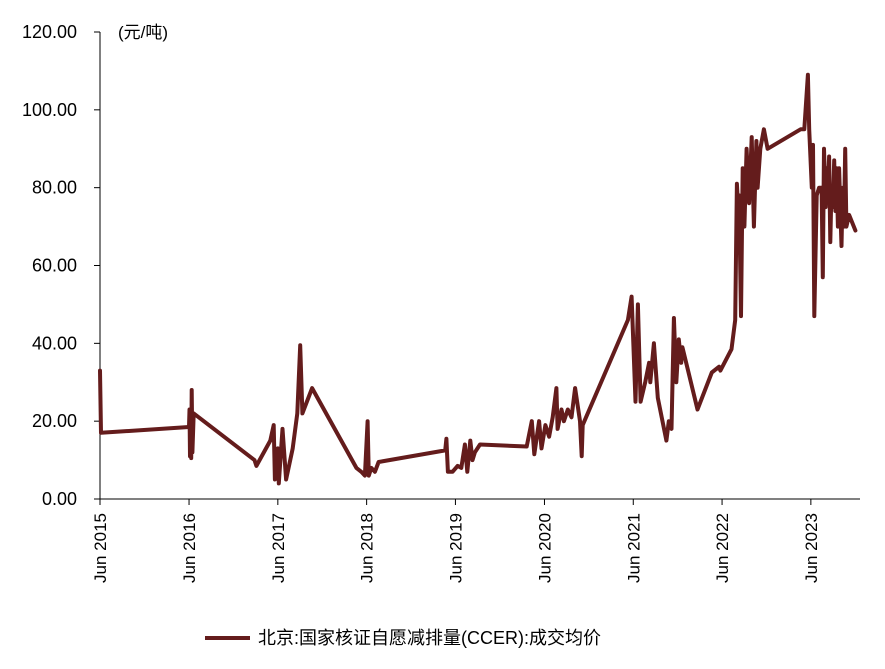 This screenshot has width=885, height=669. I want to click on x-tick-label: Jun 2021, so click(633, 548).